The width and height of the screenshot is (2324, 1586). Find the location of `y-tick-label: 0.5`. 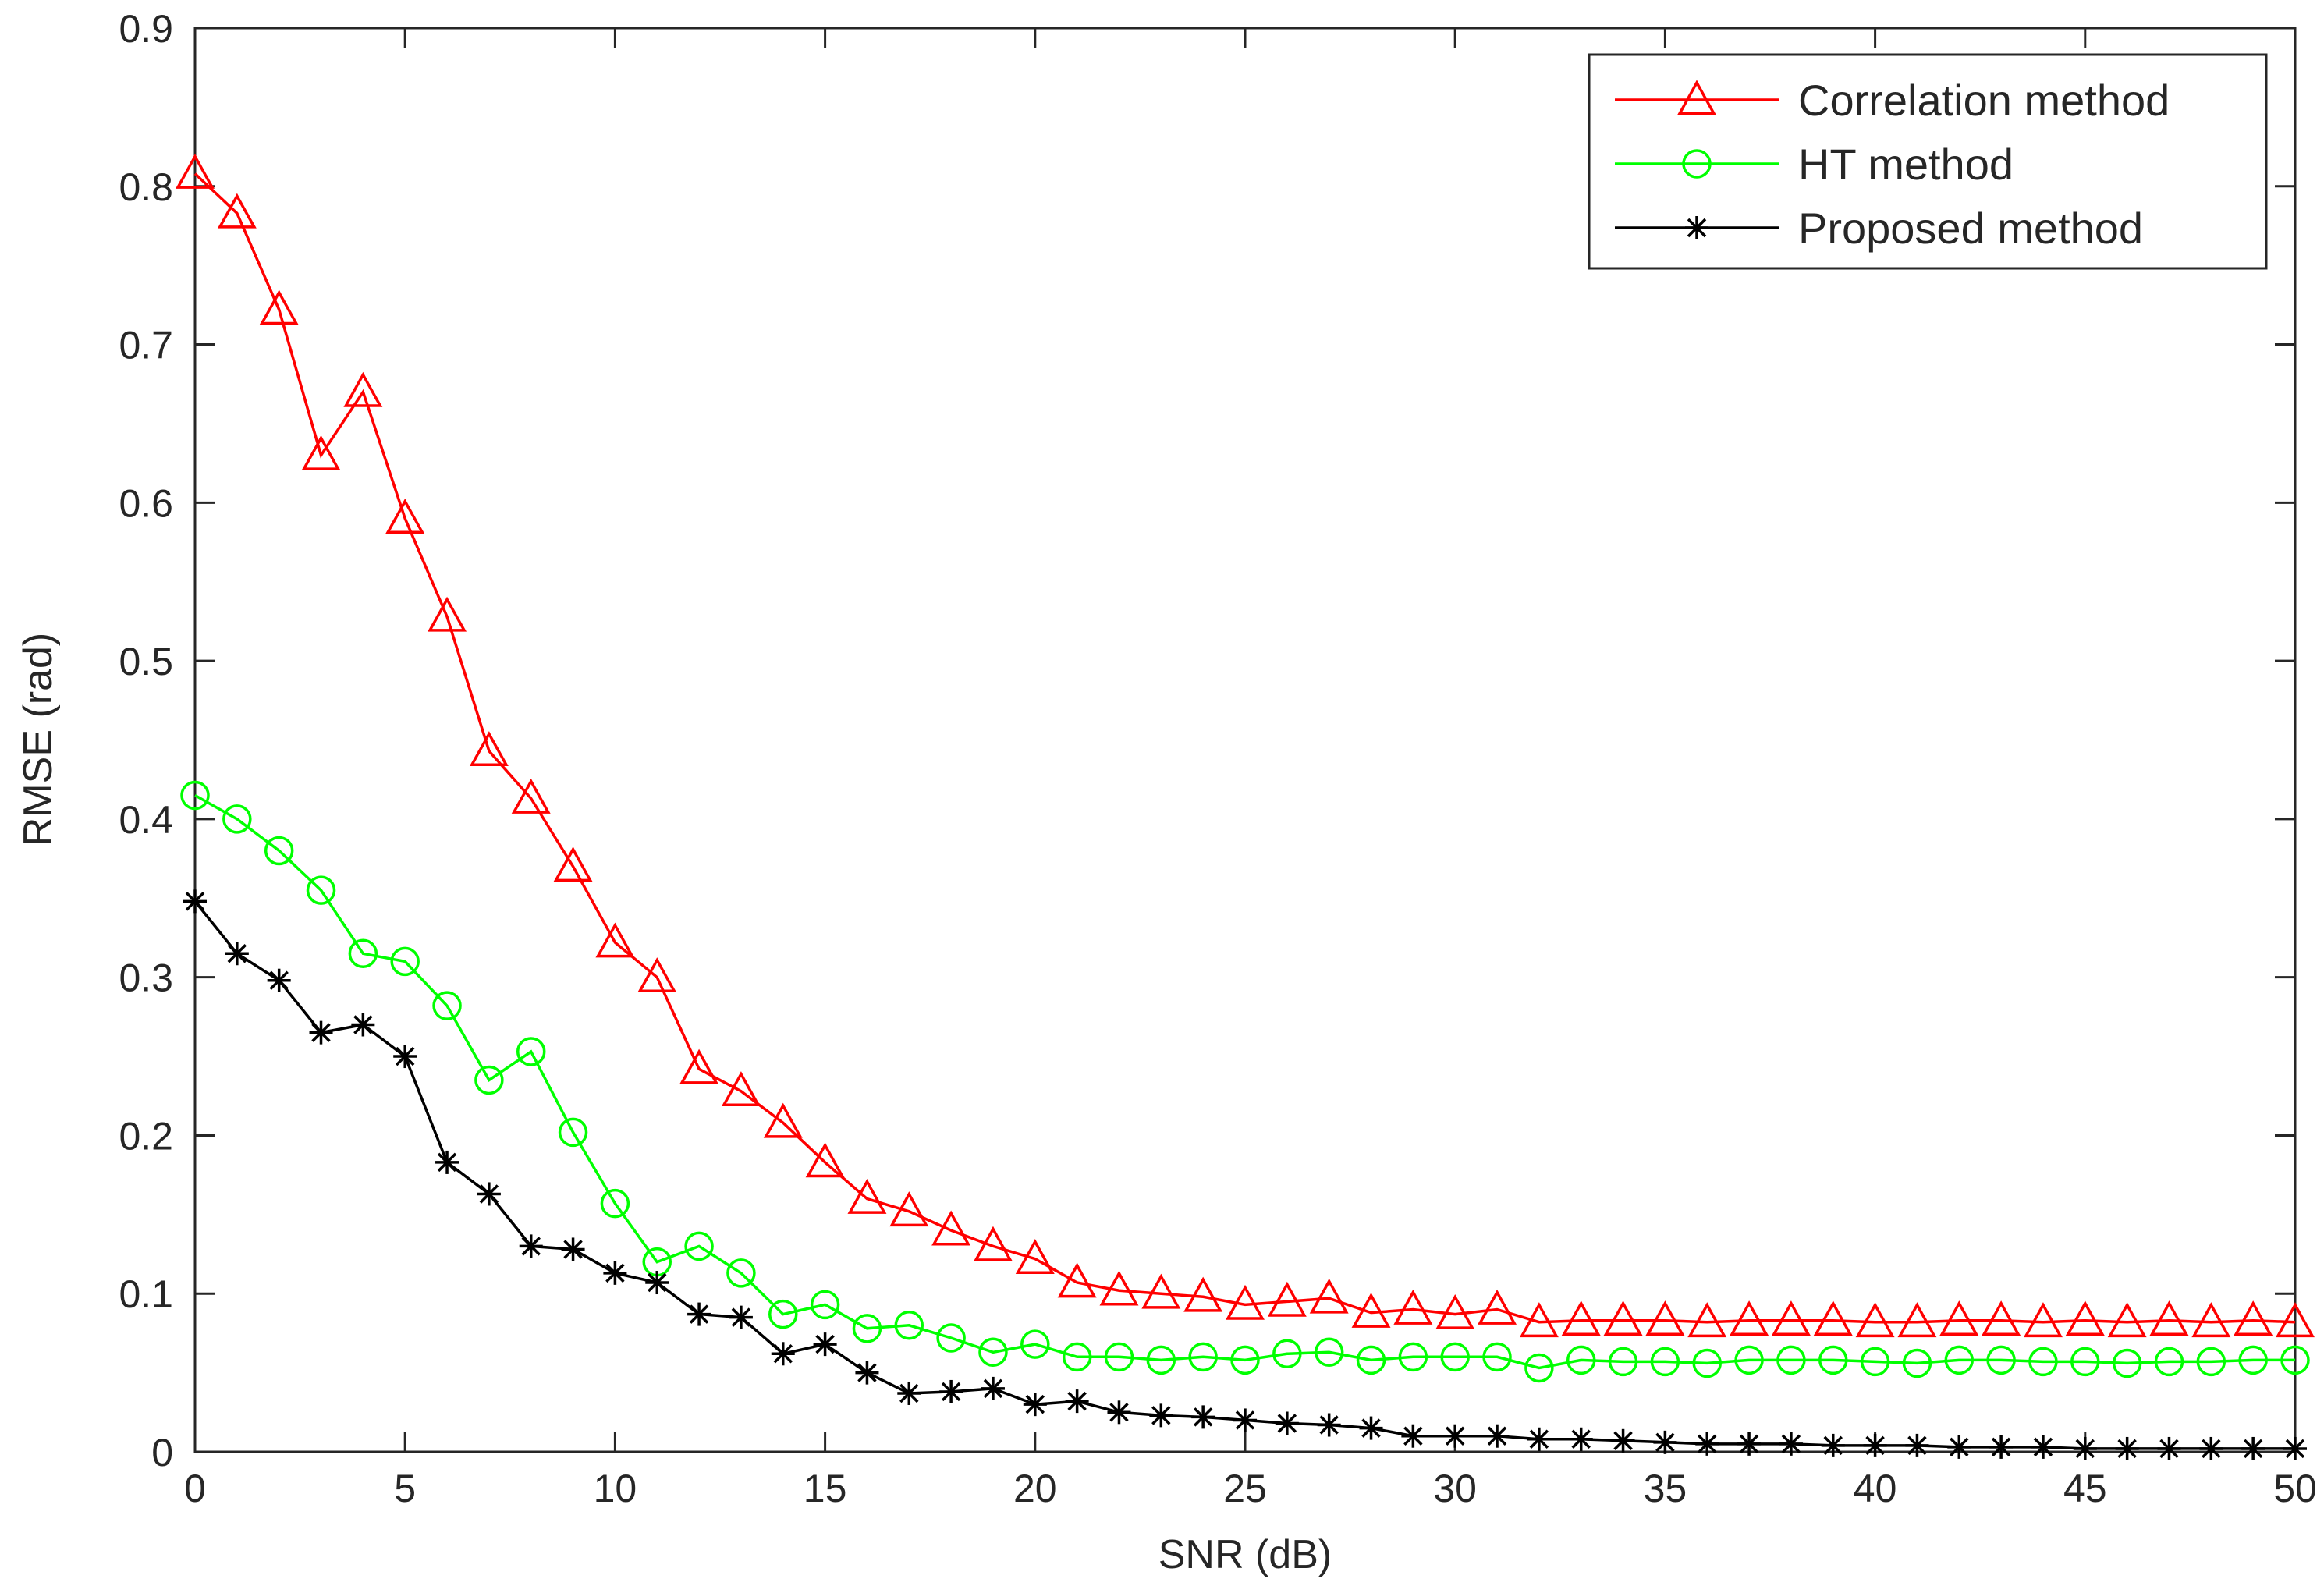

y-tick-label: 0.5 is located at coordinates (146, 661).